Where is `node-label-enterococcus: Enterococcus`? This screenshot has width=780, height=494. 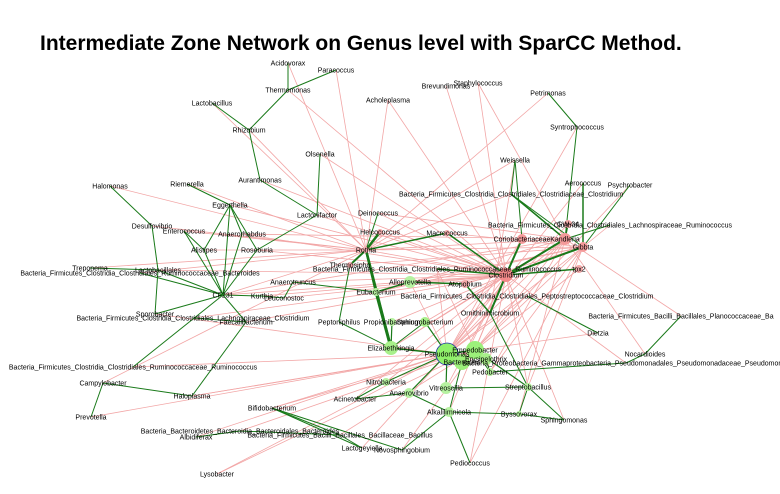 node-label-enterococcus: Enterococcus is located at coordinates (184, 232).